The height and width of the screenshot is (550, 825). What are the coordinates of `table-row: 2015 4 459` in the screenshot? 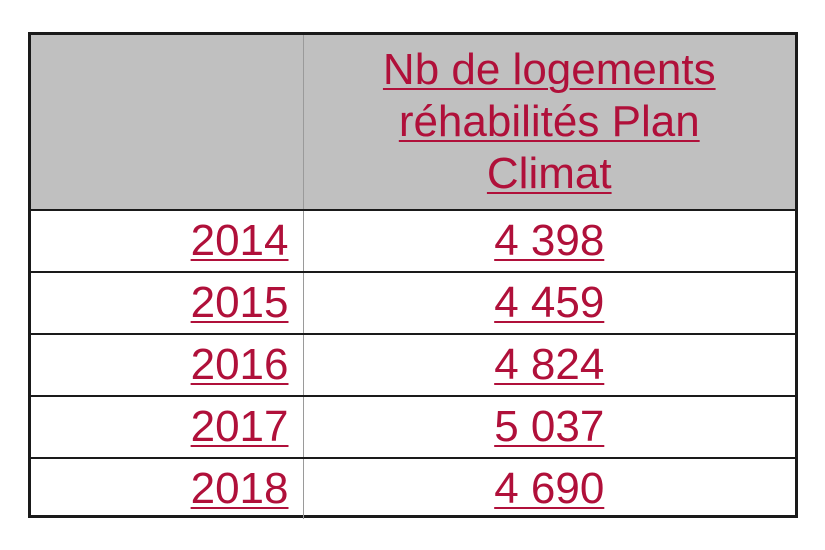 It's located at (413, 302).